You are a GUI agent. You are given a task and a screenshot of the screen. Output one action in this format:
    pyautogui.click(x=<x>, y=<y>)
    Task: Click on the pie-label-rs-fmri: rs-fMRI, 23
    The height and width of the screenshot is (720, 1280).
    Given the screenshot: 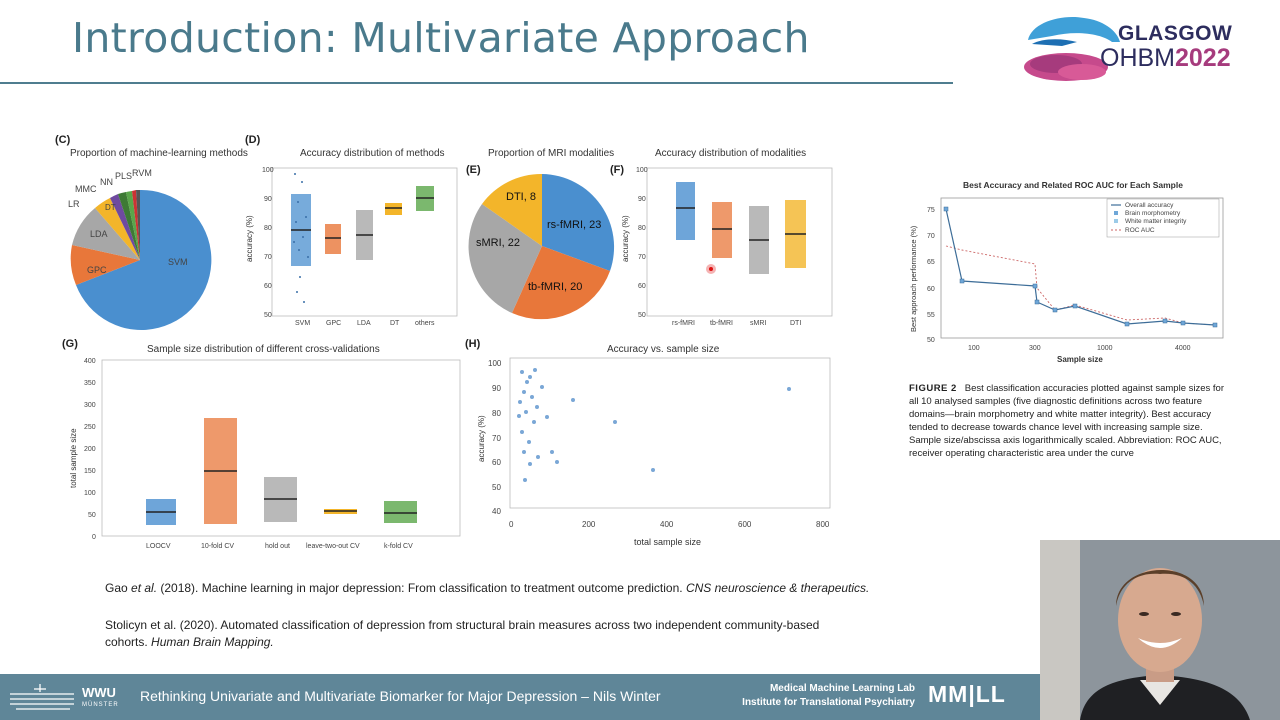 What is the action you would take?
    pyautogui.click(x=574, y=225)
    